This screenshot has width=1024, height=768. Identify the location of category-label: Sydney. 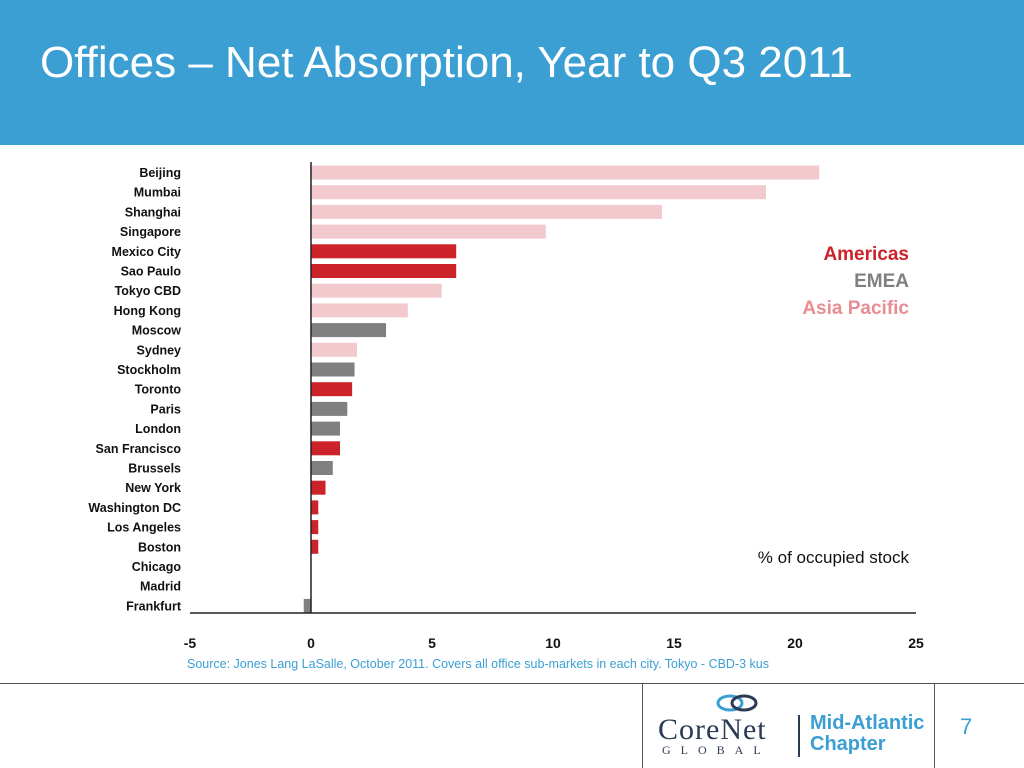
(159, 350).